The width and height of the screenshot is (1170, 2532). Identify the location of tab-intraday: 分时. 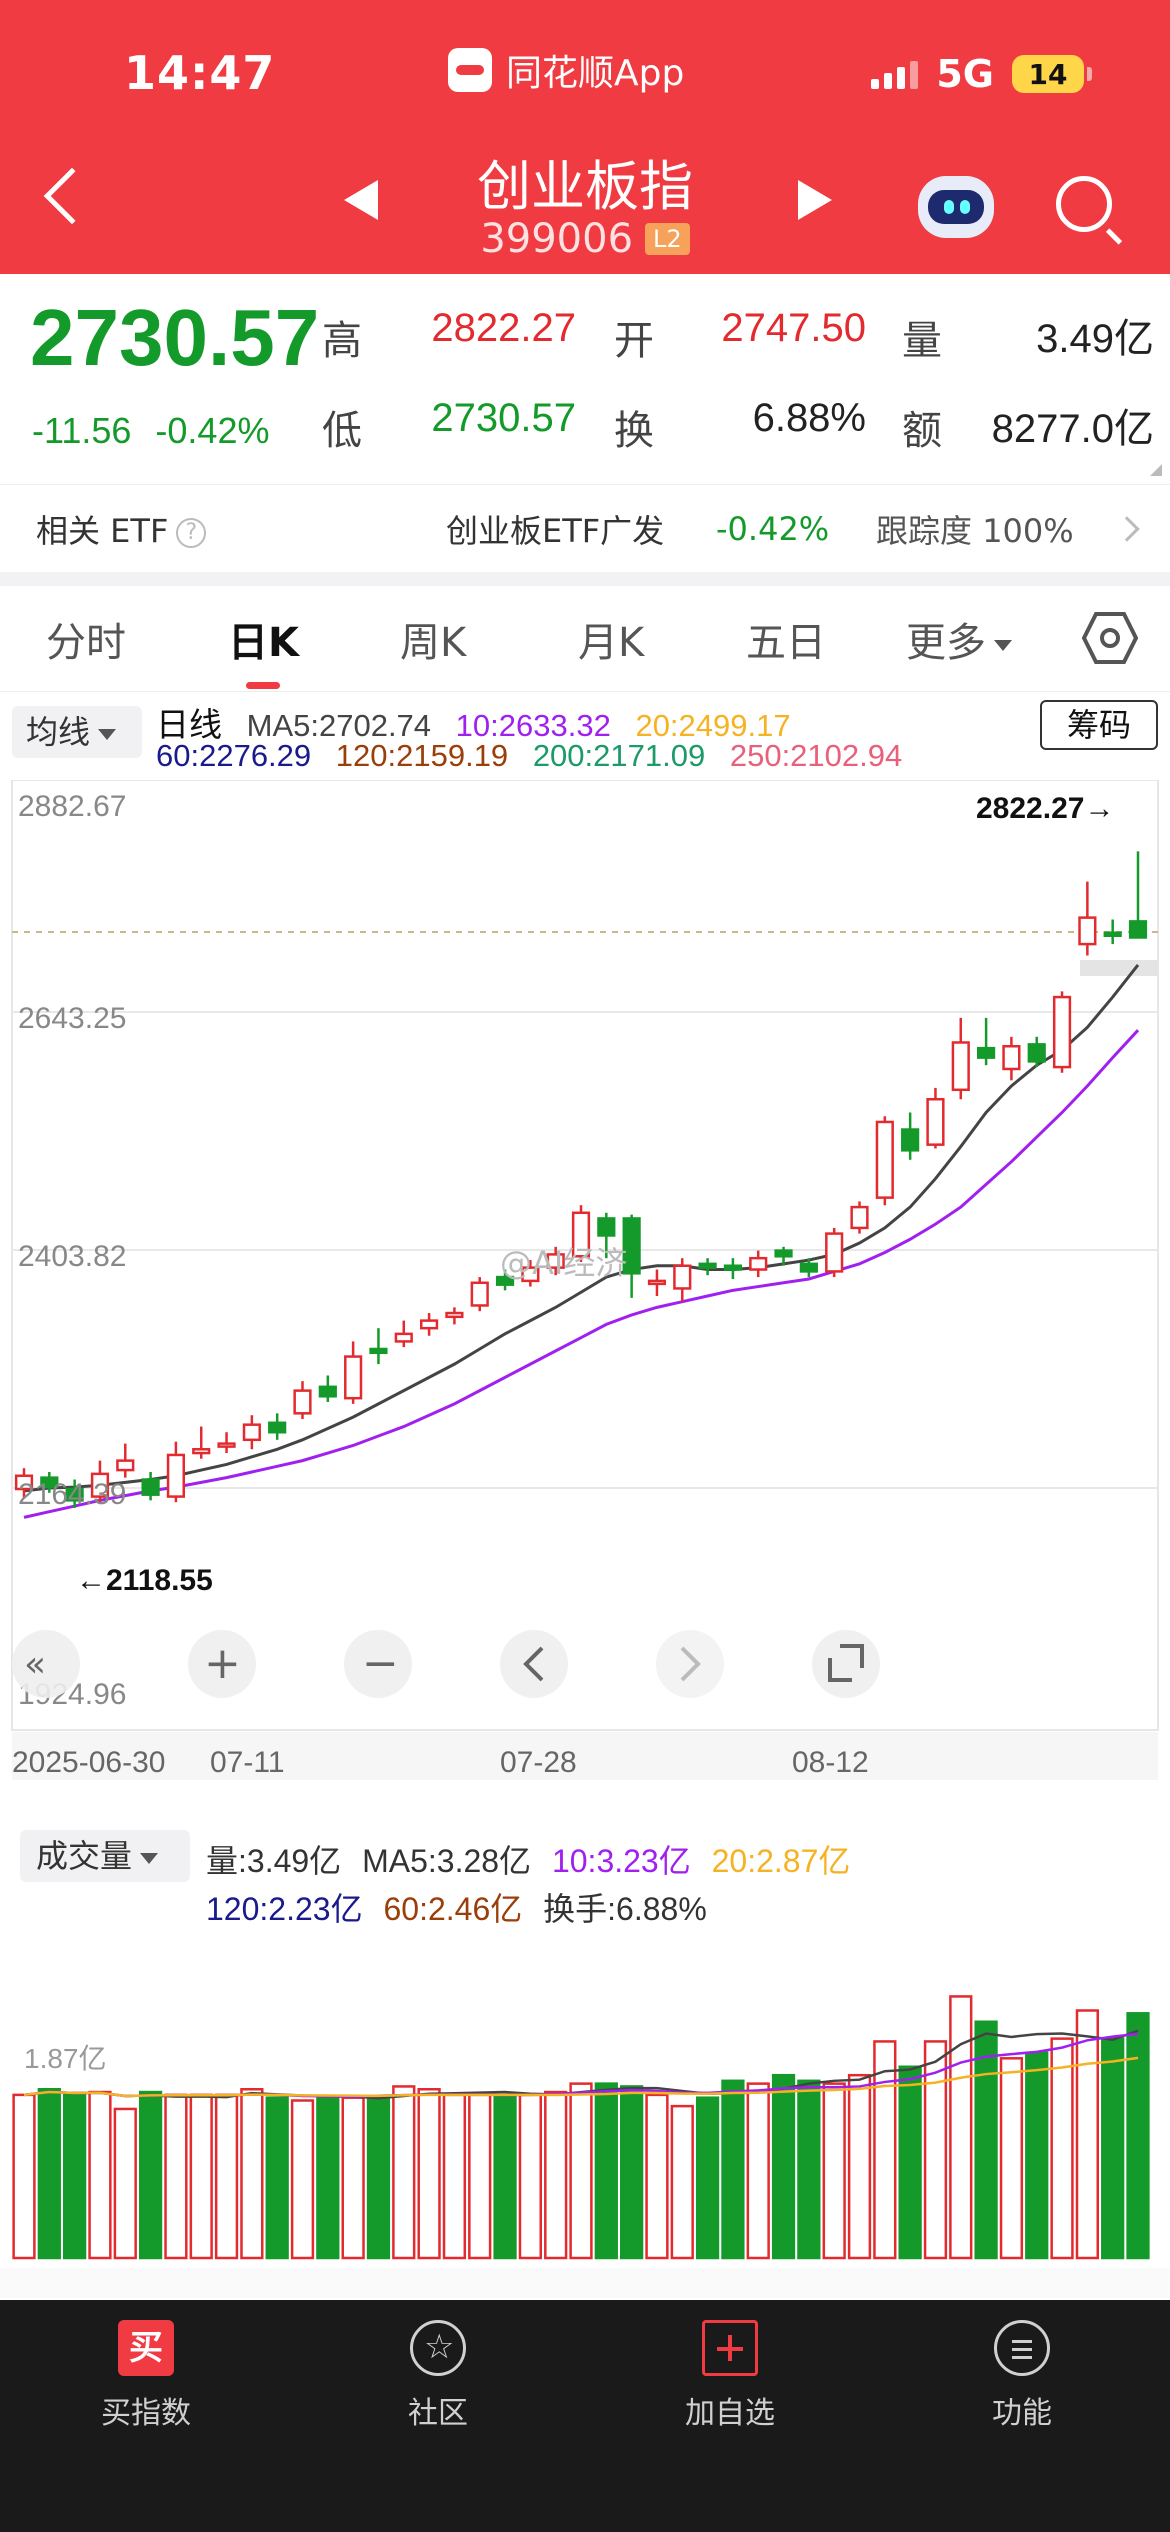
(86, 643).